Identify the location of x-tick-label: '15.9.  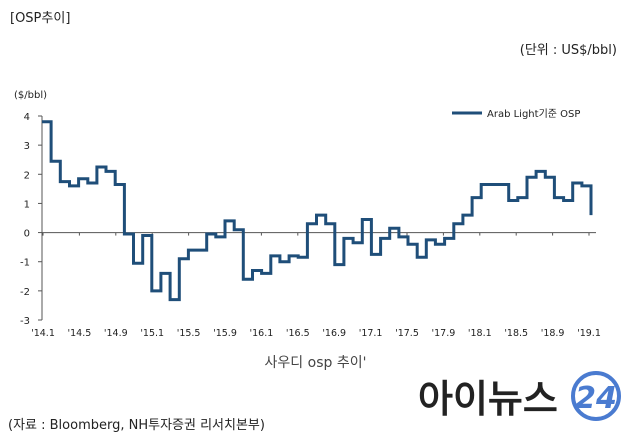
(225, 333).